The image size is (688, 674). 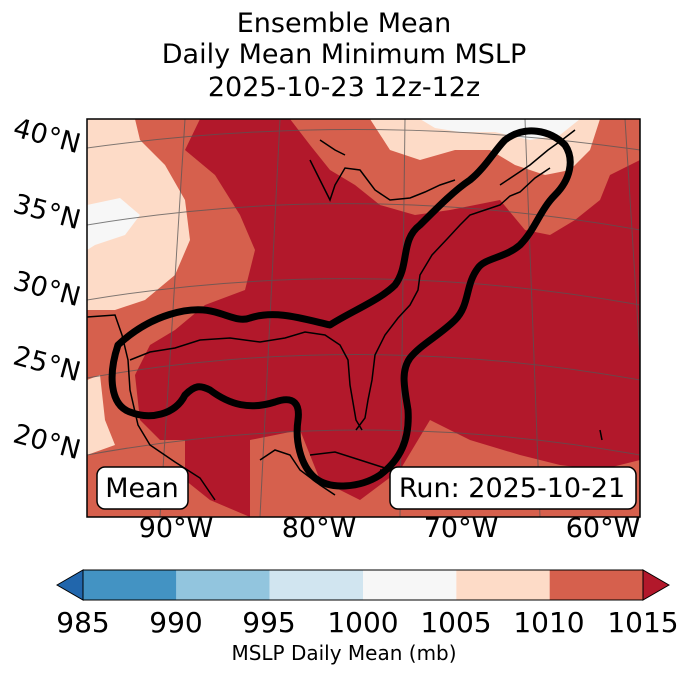 What do you see at coordinates (344, 23) in the screenshot?
I see `title-line-1: Ensemble Mean` at bounding box center [344, 23].